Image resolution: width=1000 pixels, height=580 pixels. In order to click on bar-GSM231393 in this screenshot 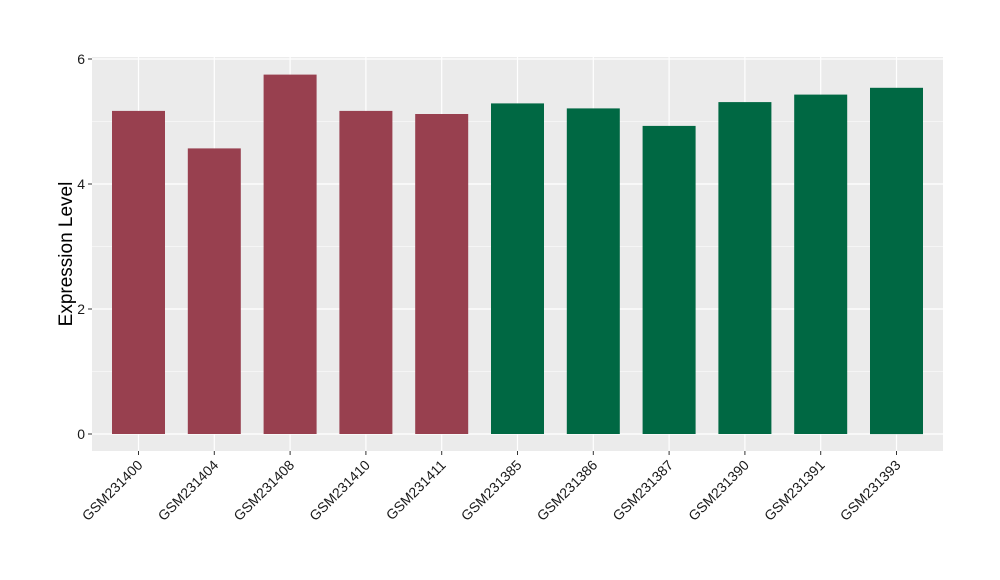, I will do `click(896, 261)`.